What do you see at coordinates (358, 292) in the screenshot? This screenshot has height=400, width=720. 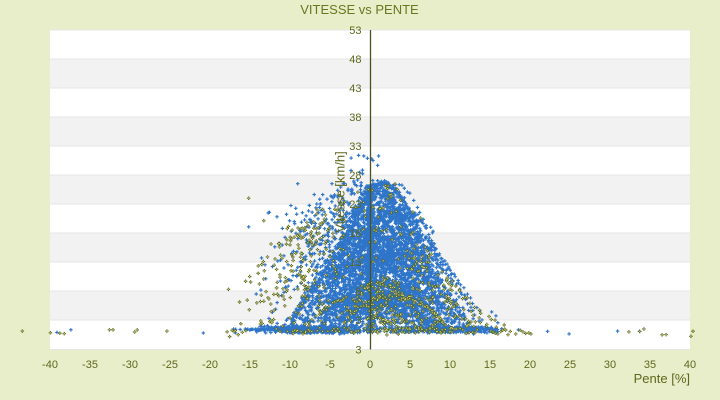 I see `svg-text: 8` at bounding box center [358, 292].